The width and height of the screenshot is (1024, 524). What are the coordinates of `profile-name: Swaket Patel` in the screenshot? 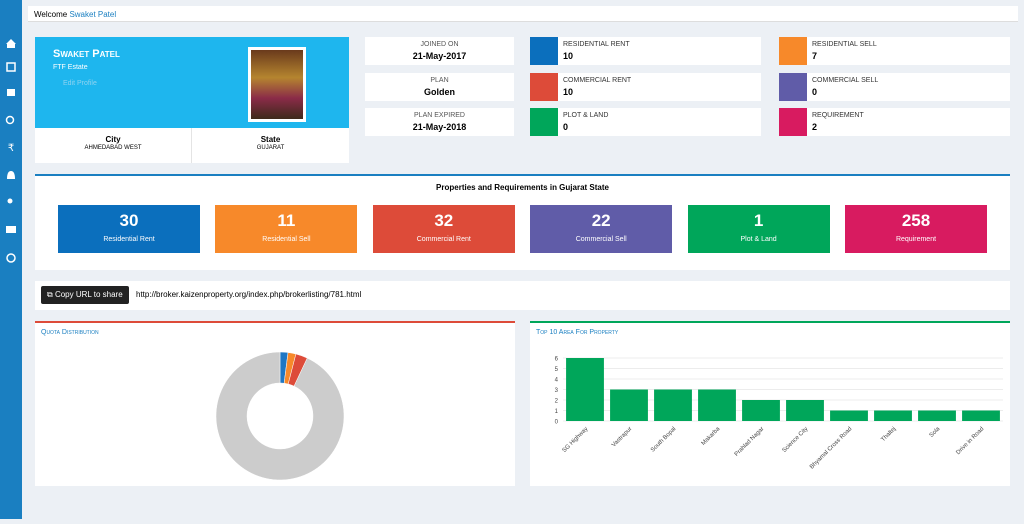 It's located at (86, 54).